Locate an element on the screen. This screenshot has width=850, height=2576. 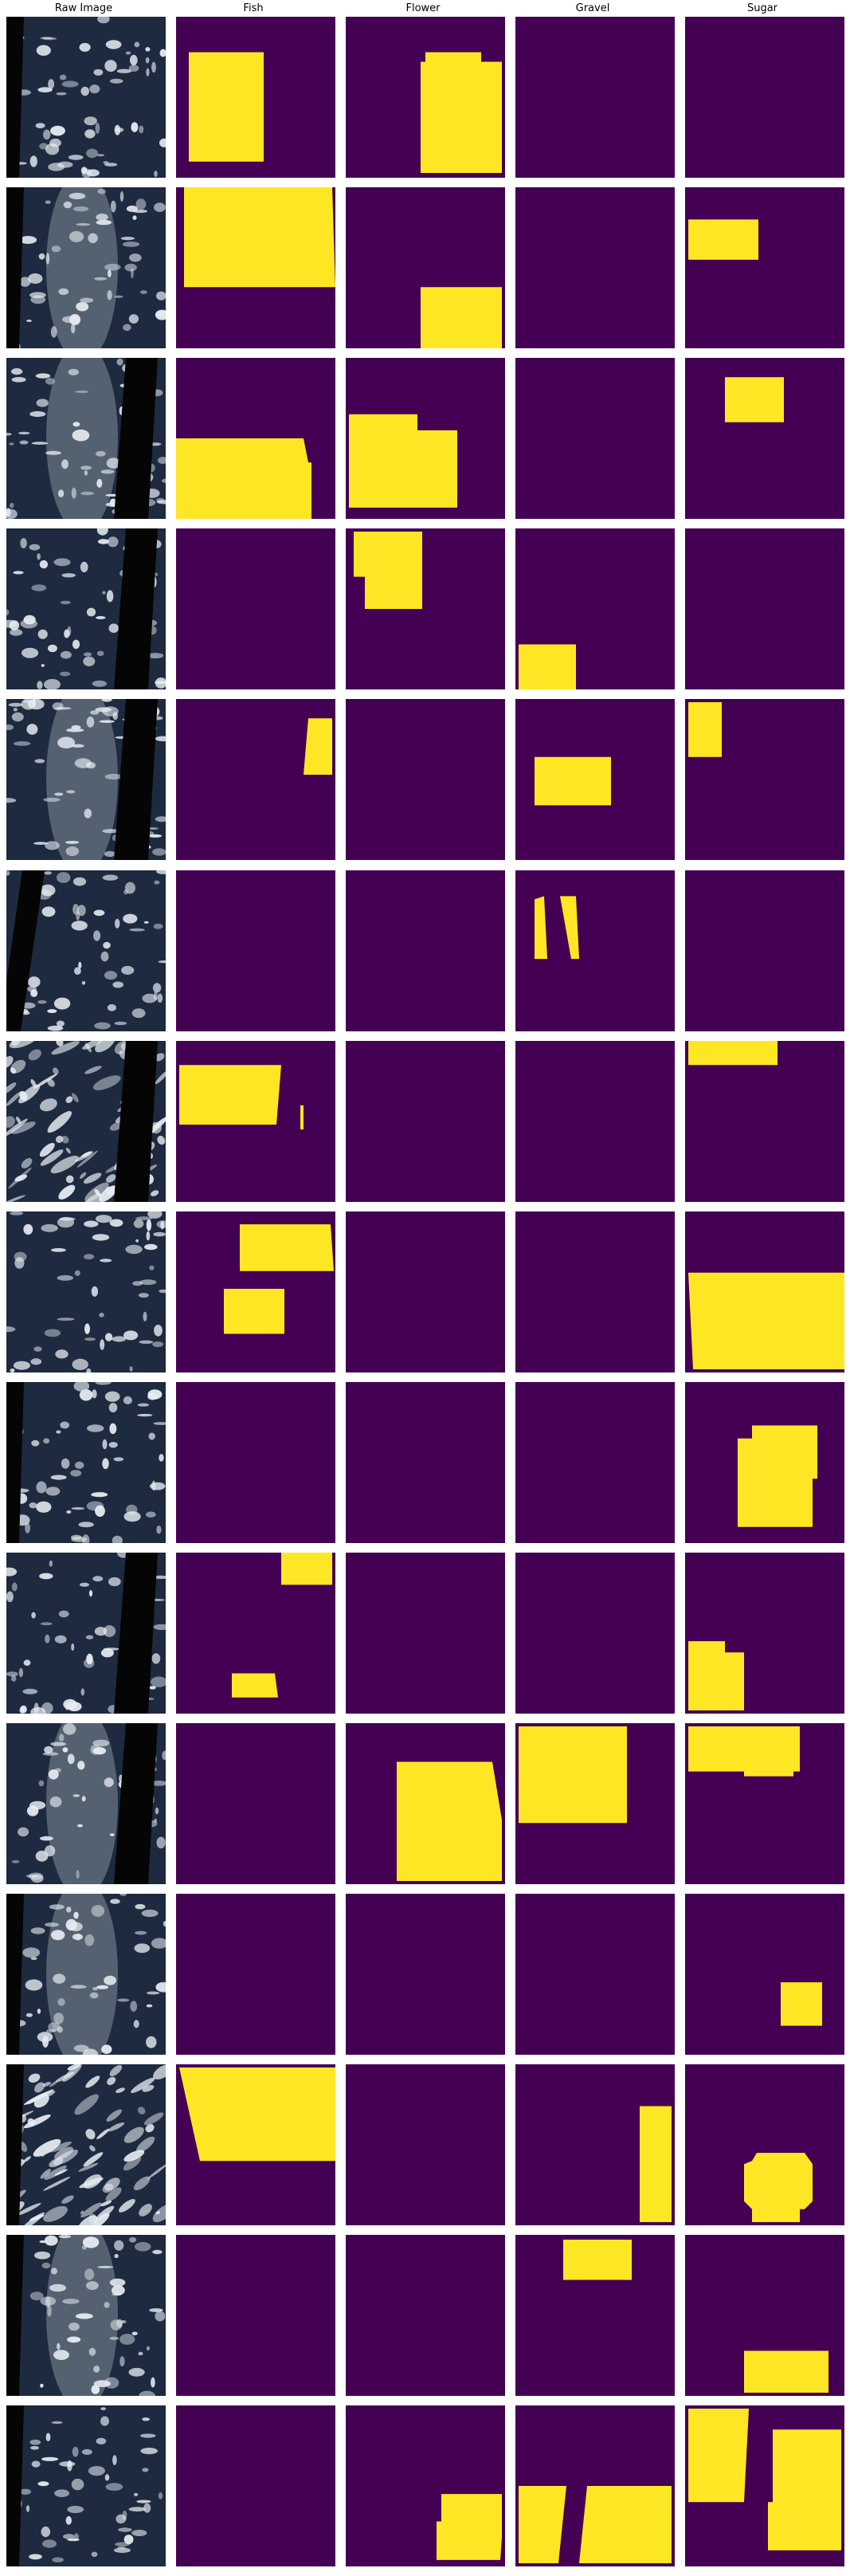
header-sugar: Sugar is located at coordinates (762, 8).